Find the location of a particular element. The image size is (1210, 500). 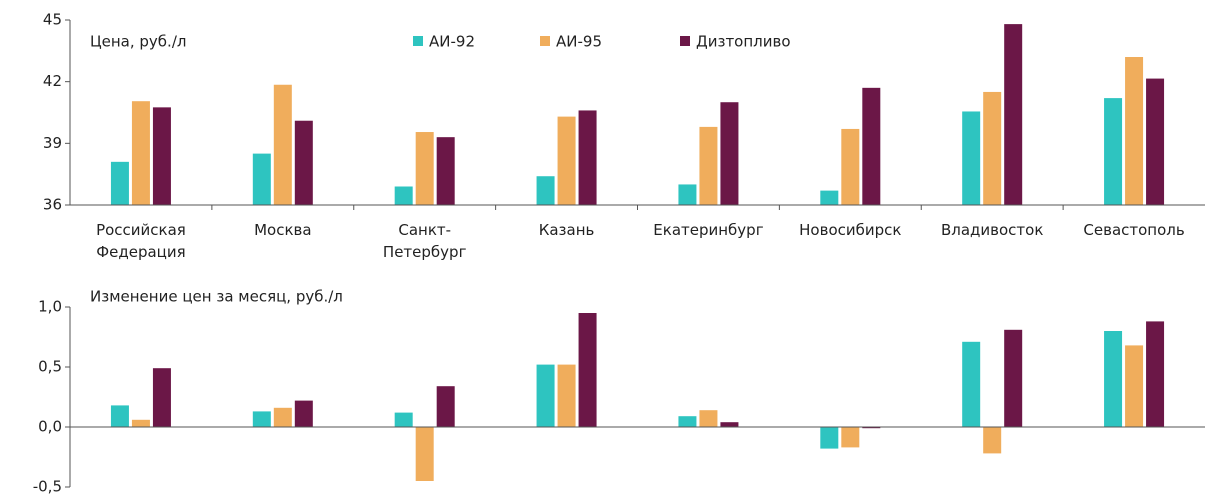

x-tick-label: Российская Федерация is located at coordinates (141, 241).